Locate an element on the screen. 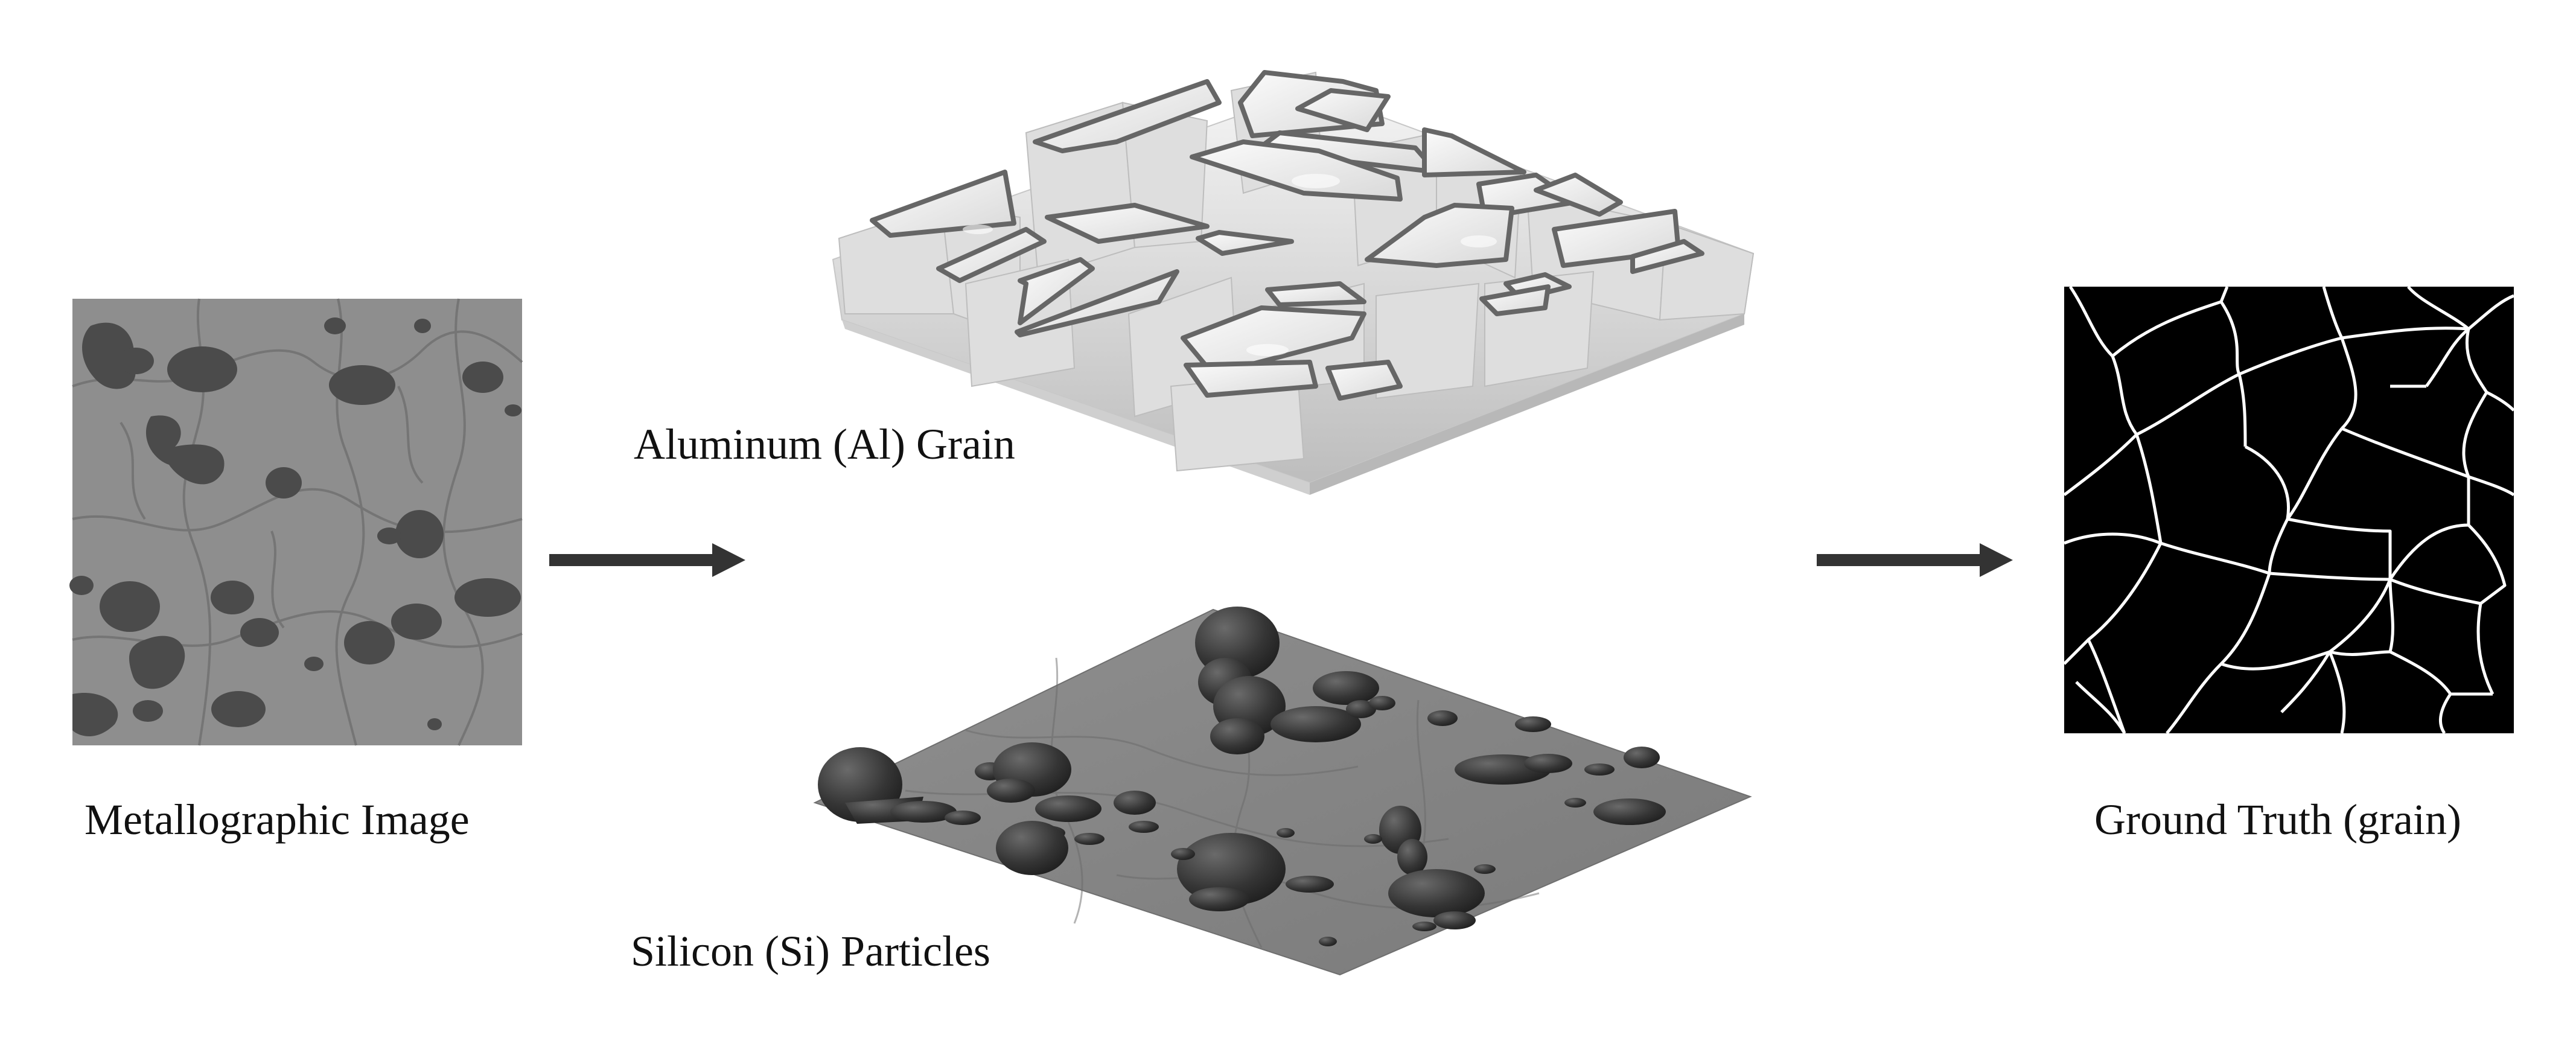  ground-truth-label: Ground Truth (grain) is located at coordinates (2277, 820).